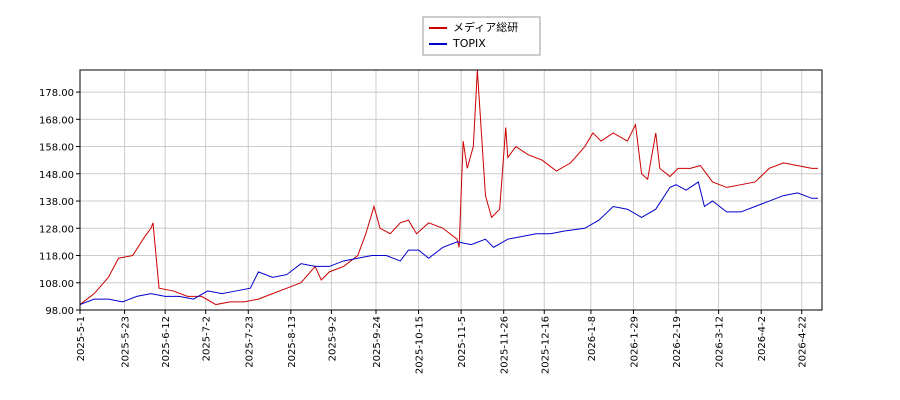 The height and width of the screenshot is (400, 900). What do you see at coordinates (332, 338) in the screenshot?
I see `x-tick-label: 2025-9-2` at bounding box center [332, 338].